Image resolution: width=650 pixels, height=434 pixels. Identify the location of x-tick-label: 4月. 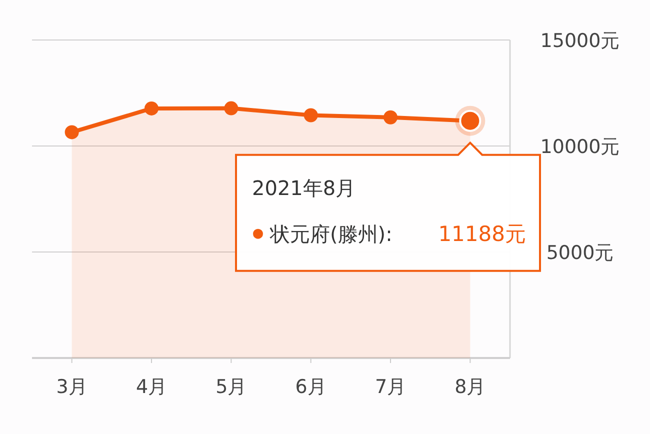
(152, 387).